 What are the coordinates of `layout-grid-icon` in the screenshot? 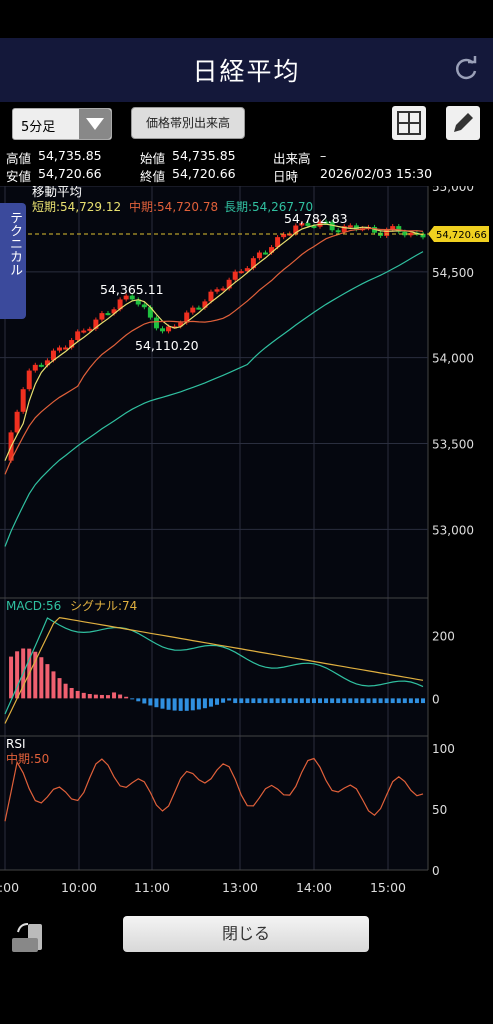 It's located at (409, 123).